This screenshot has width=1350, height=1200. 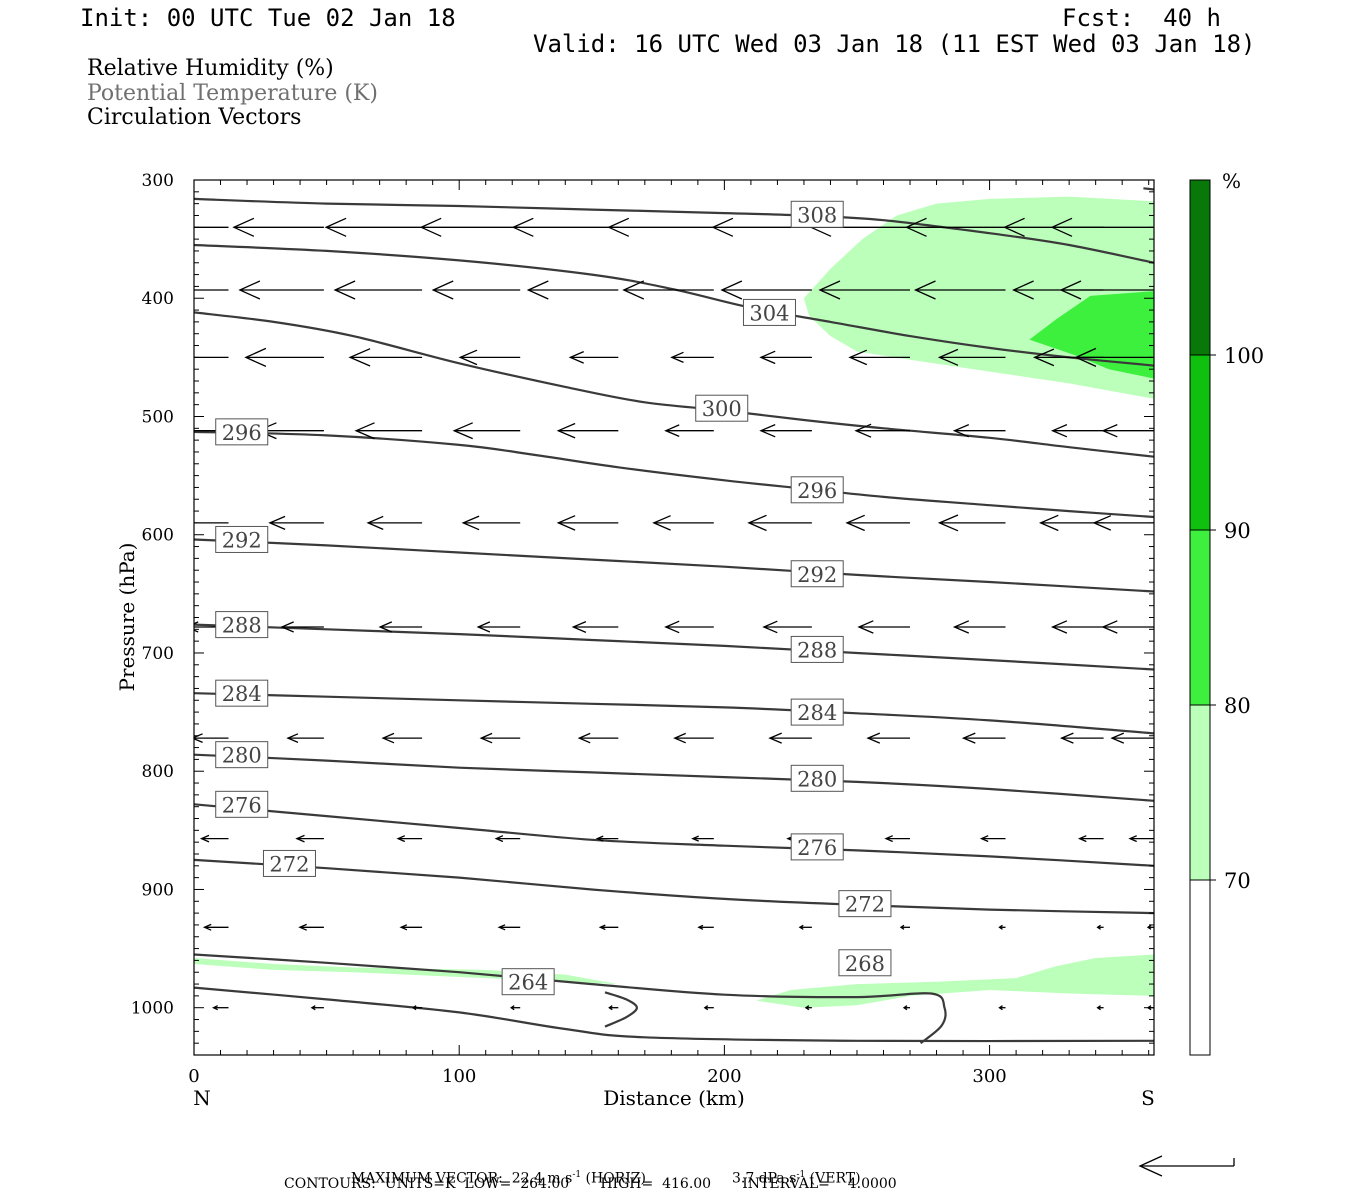 What do you see at coordinates (769, 313) in the screenshot?
I see `svg-text: 304` at bounding box center [769, 313].